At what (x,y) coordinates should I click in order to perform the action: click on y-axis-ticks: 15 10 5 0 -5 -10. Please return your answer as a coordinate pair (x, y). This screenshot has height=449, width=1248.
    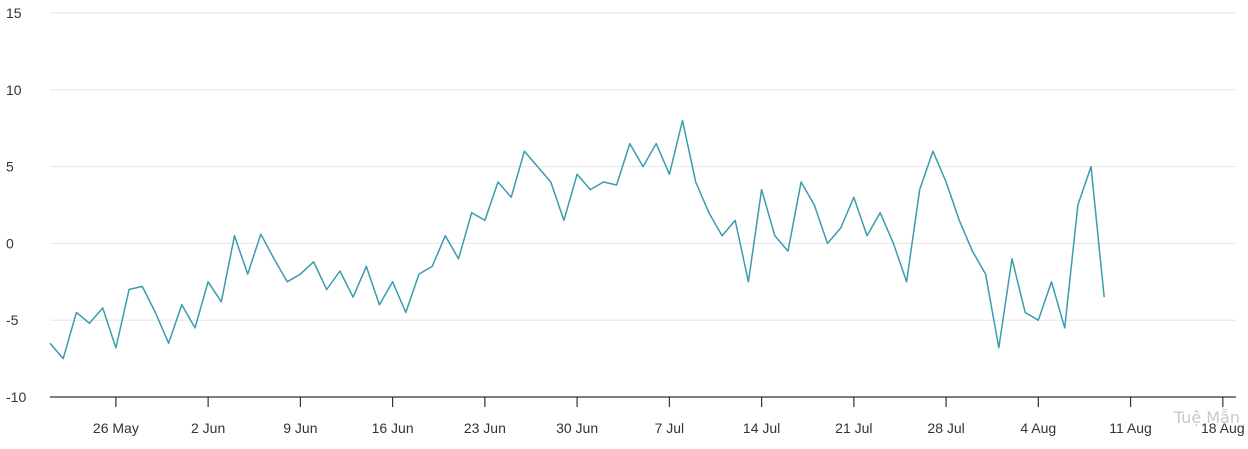
    Looking at the image, I should click on (16, 205).